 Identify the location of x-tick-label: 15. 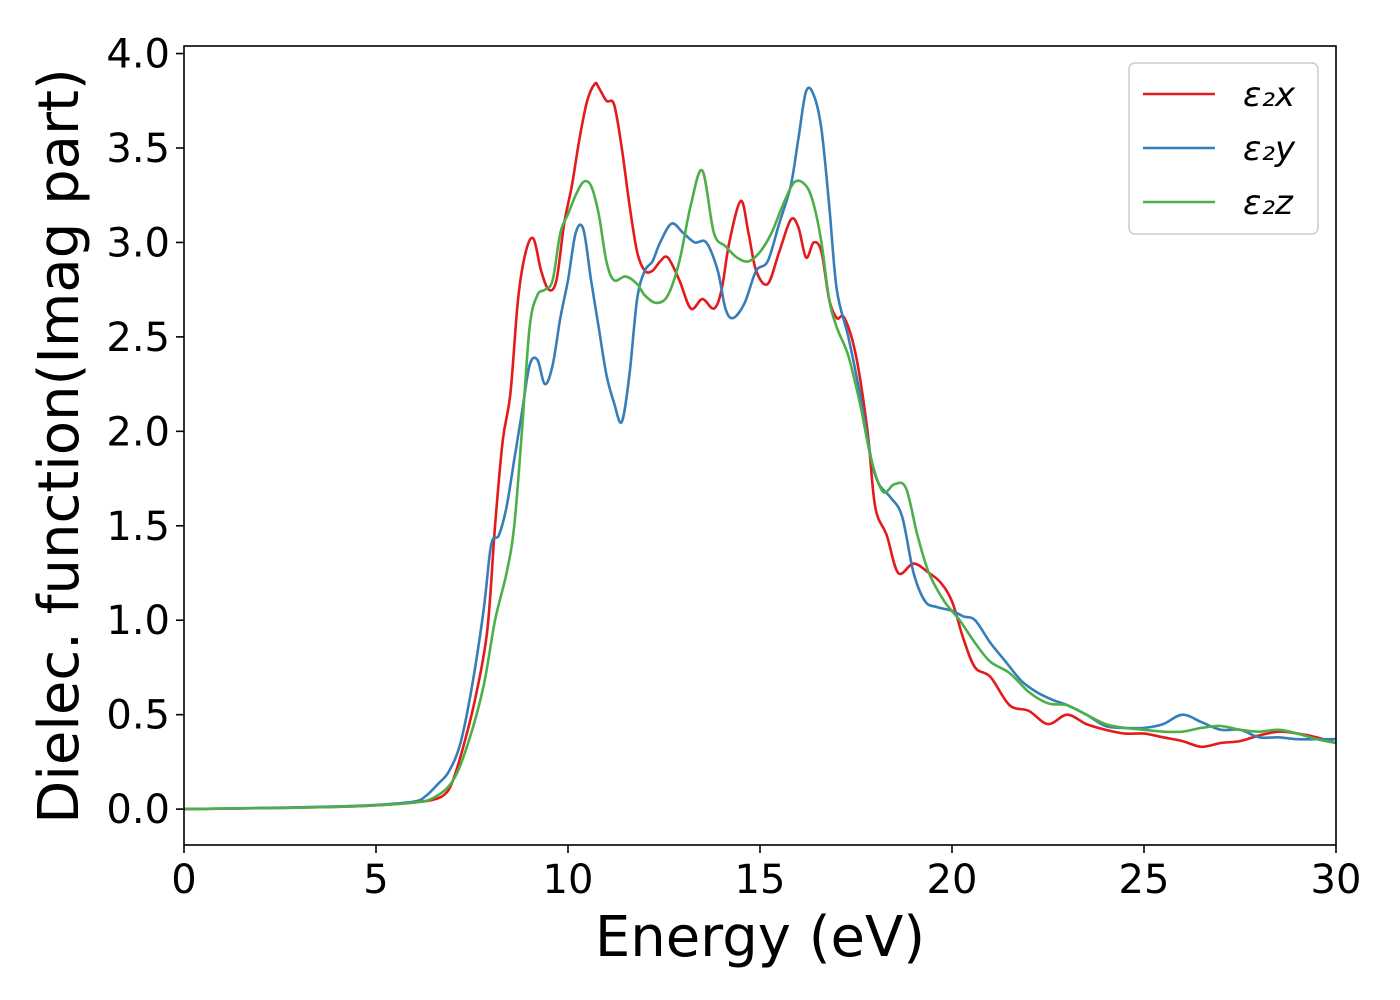
(760, 880).